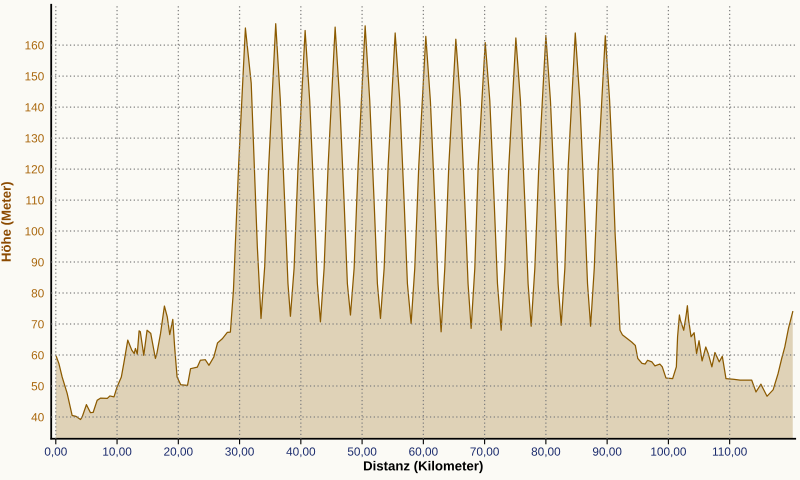  I want to click on x-tick-label: 100,00, so click(668, 452).